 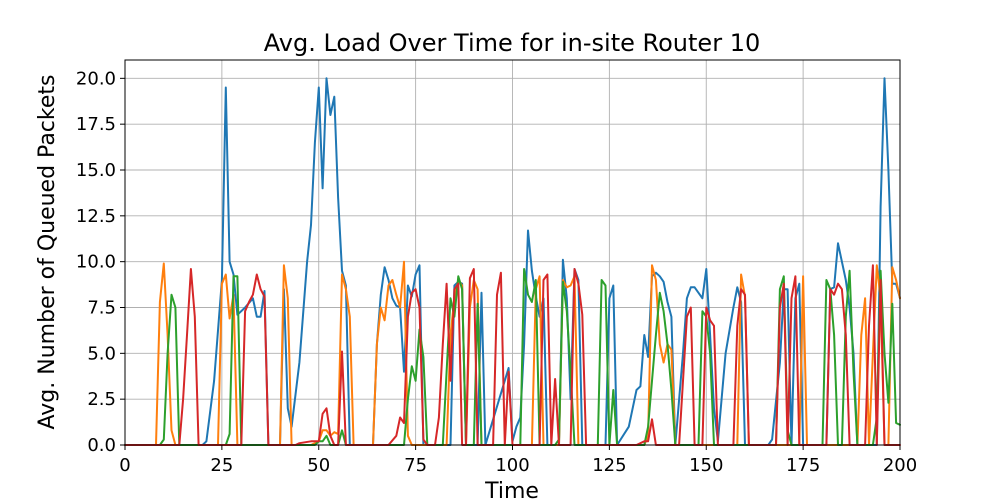 I want to click on y-tick-label: 15.0, so click(x=96, y=170).